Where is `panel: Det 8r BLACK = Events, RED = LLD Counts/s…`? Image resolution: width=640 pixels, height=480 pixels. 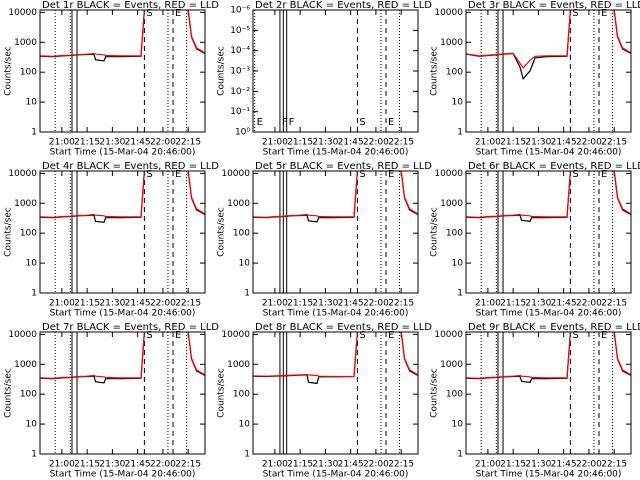
panel: Det 8r BLACK = Events, RED = LLD Counts/s… is located at coordinates (325, 401).